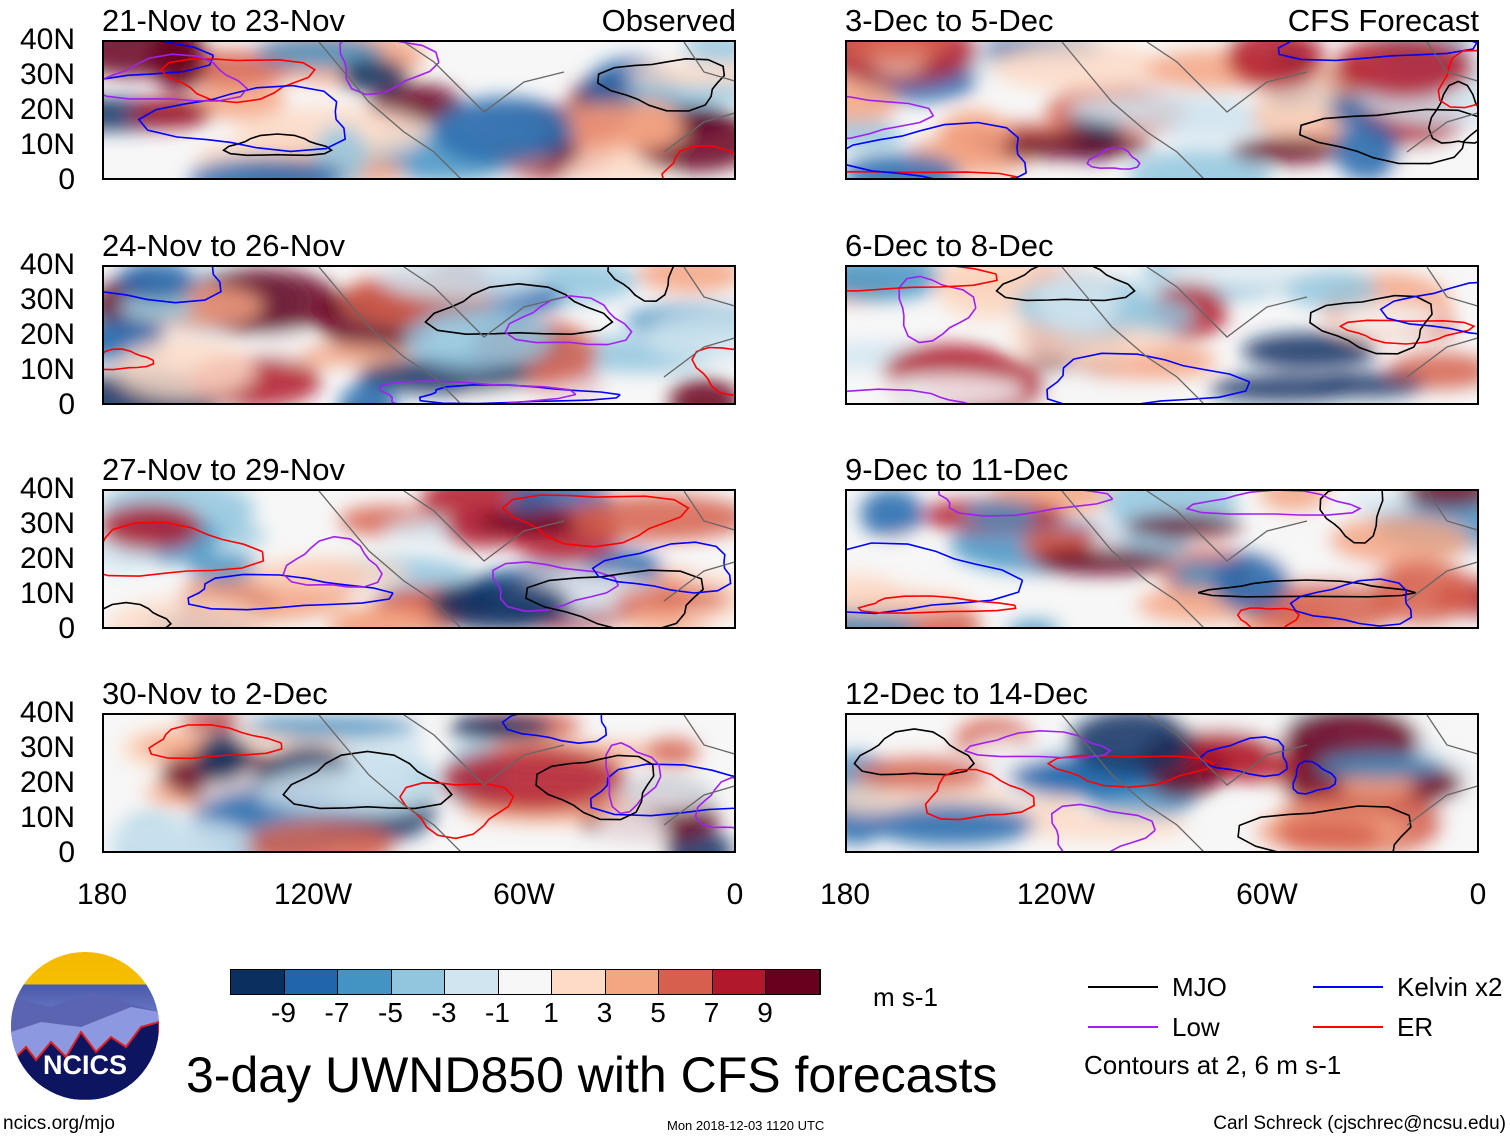  What do you see at coordinates (66, 852) in the screenshot?
I see `lat-label: 0` at bounding box center [66, 852].